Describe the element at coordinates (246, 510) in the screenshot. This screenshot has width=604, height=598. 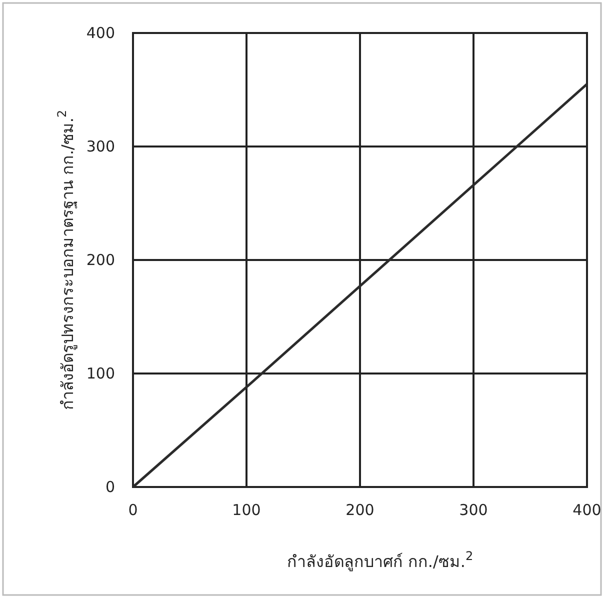
I see `x-tick-label: 100` at that location.